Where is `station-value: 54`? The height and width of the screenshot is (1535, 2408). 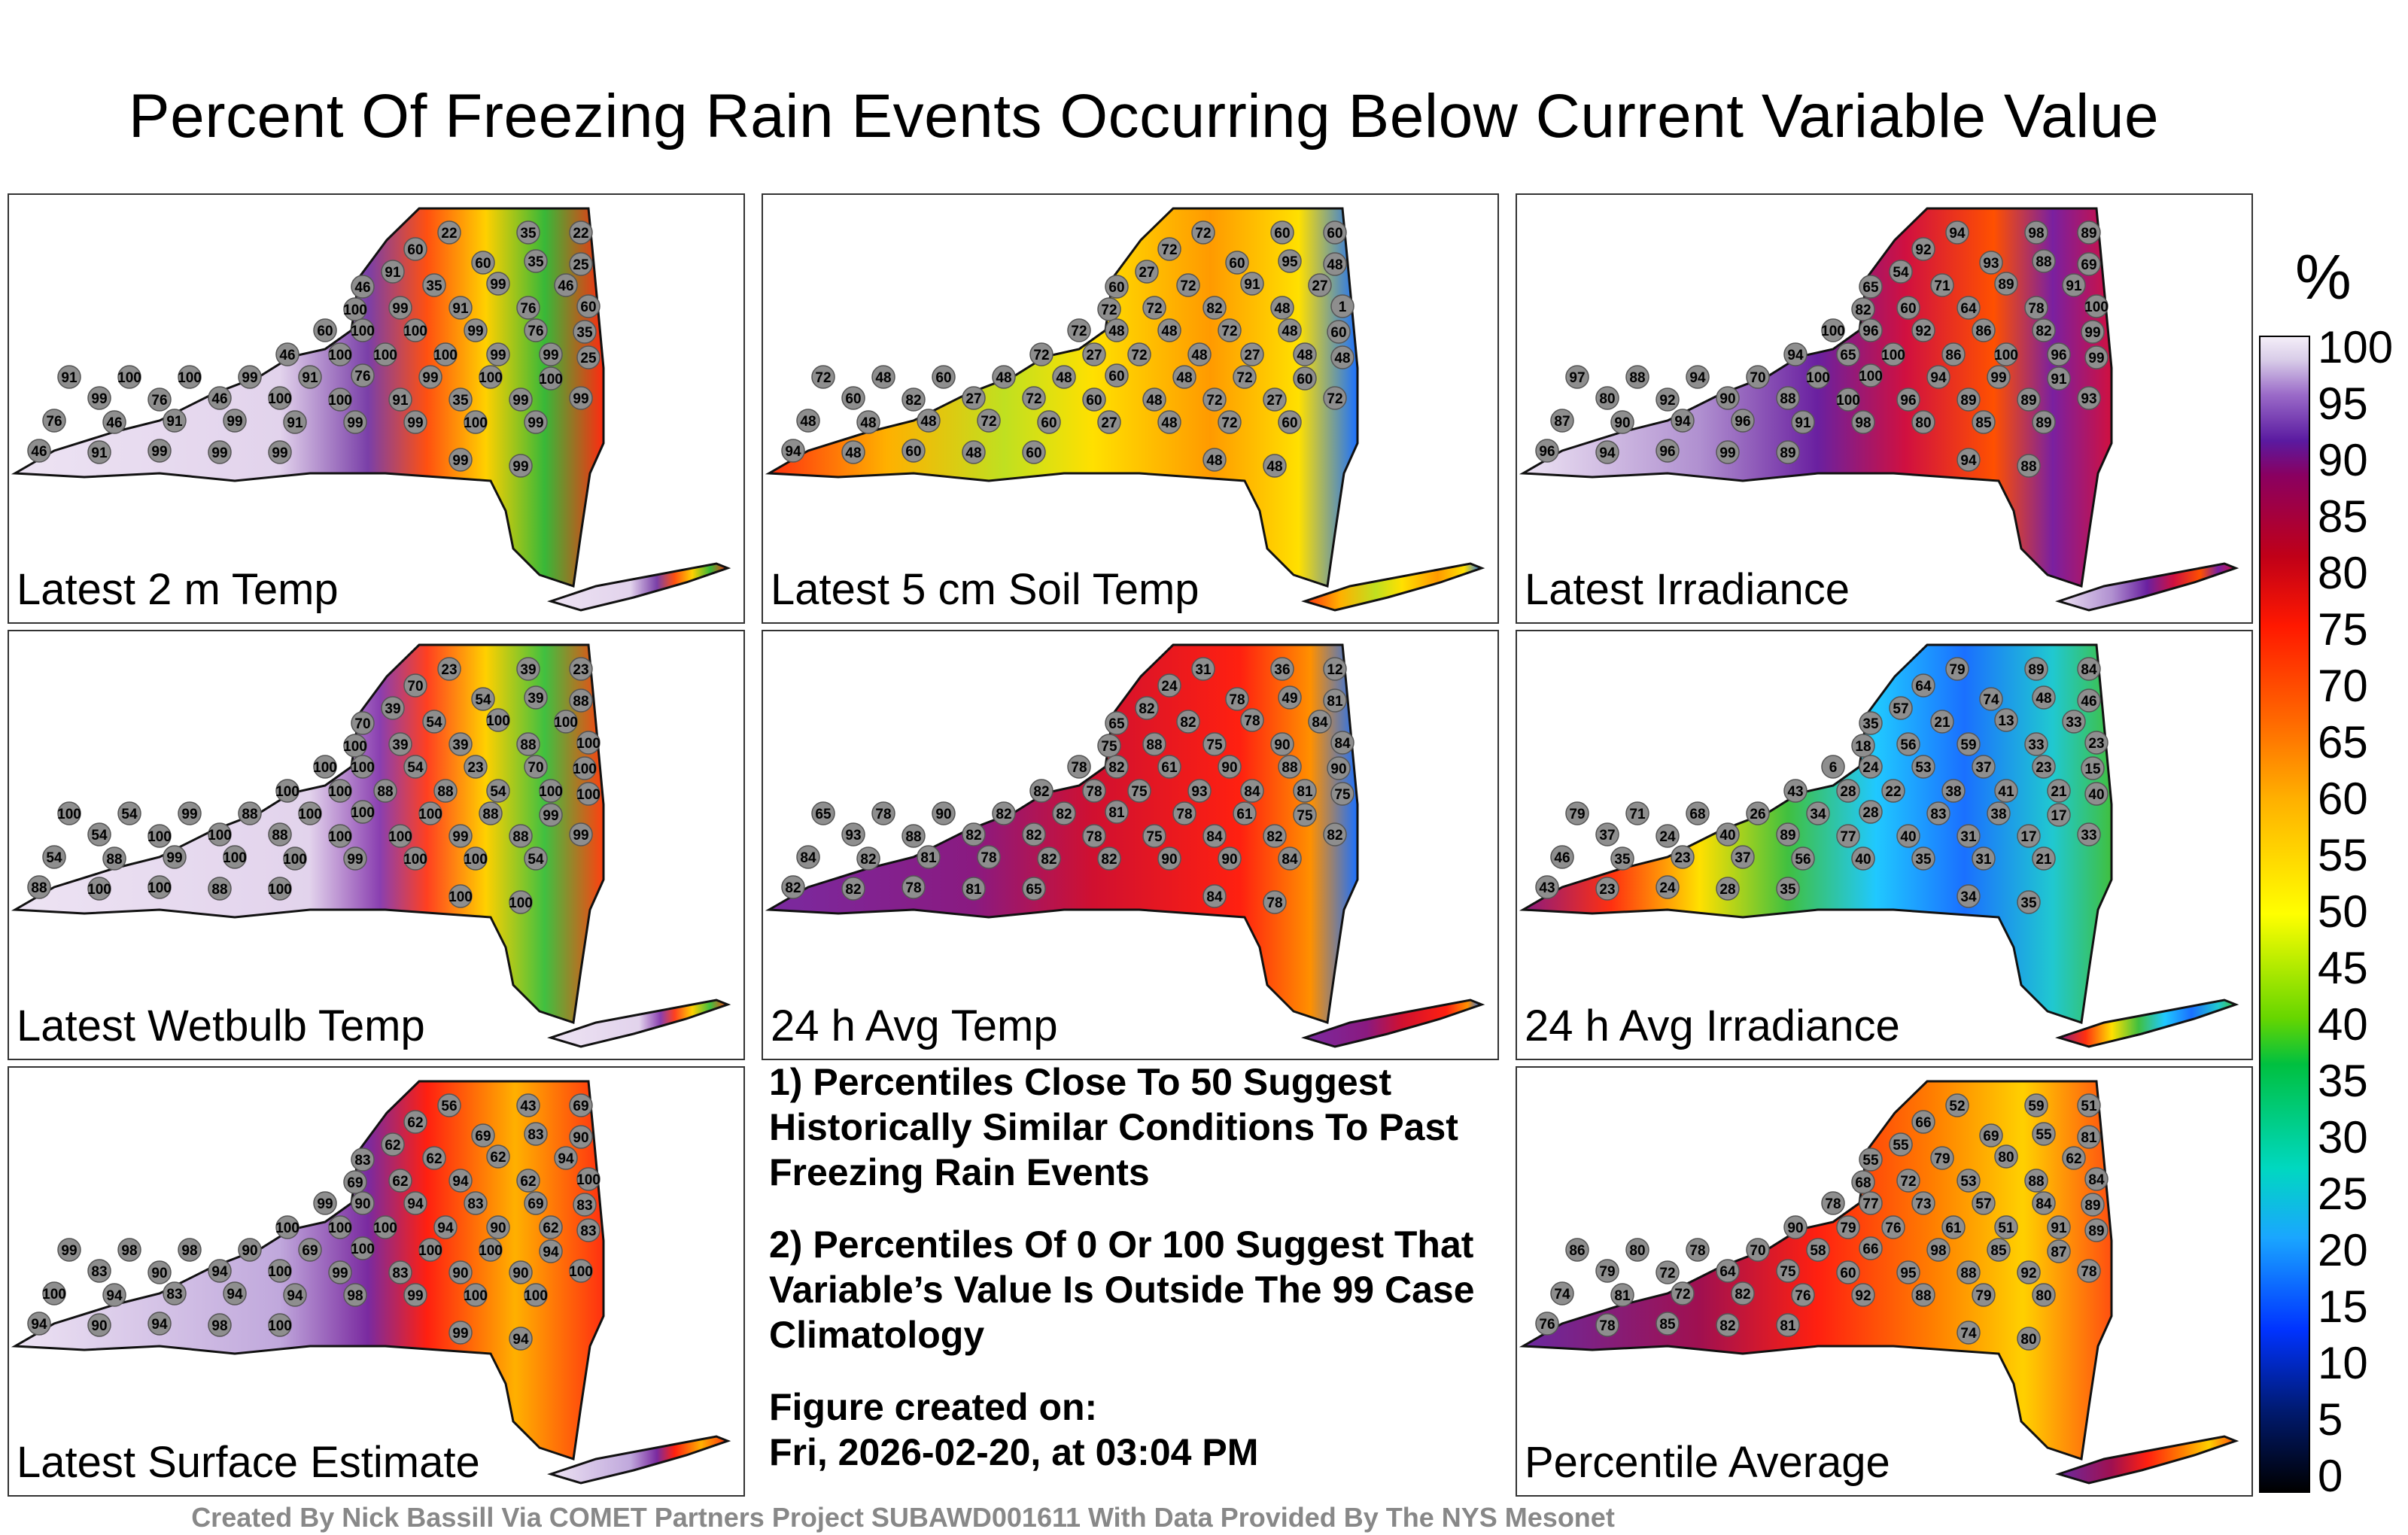 station-value: 54 is located at coordinates (415, 768).